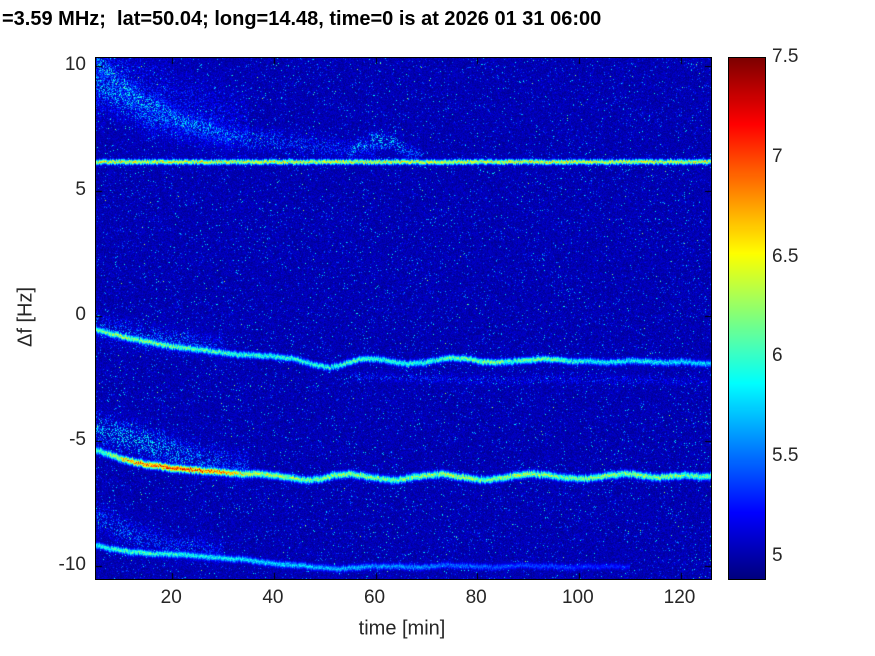 This screenshot has height=656, width=875. I want to click on colorbar-tick-label: 7, so click(777, 156).